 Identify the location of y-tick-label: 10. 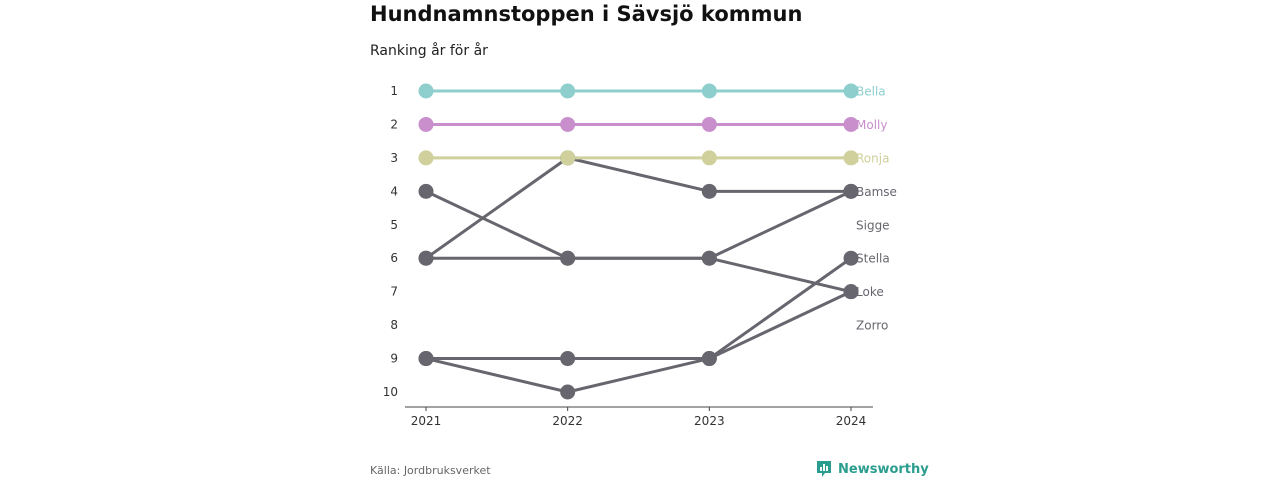
(390, 392).